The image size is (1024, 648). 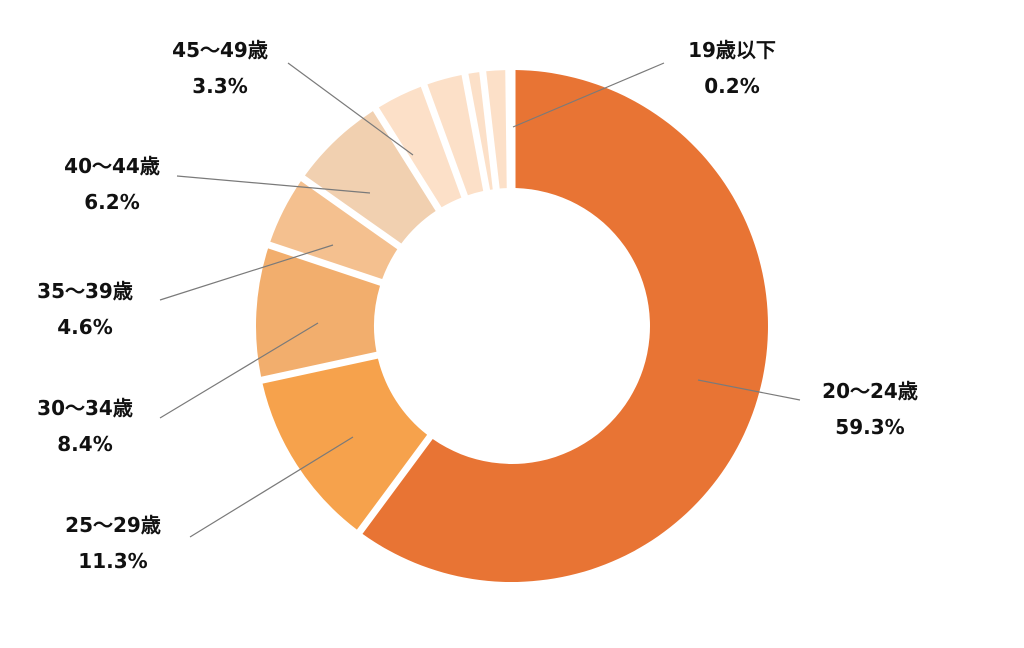 What do you see at coordinates (334, 230) in the screenshot?
I see `donut-slice-35～39歳` at bounding box center [334, 230].